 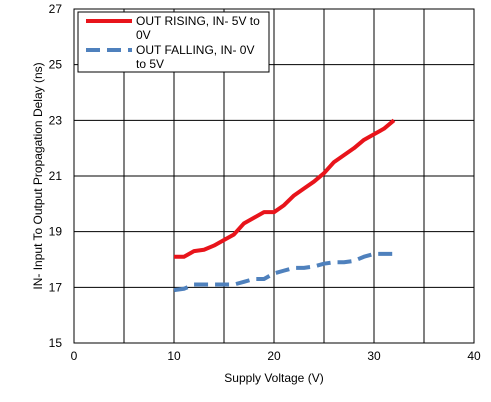 What do you see at coordinates (74, 356) in the screenshot?
I see `x-tick-label: 0` at bounding box center [74, 356].